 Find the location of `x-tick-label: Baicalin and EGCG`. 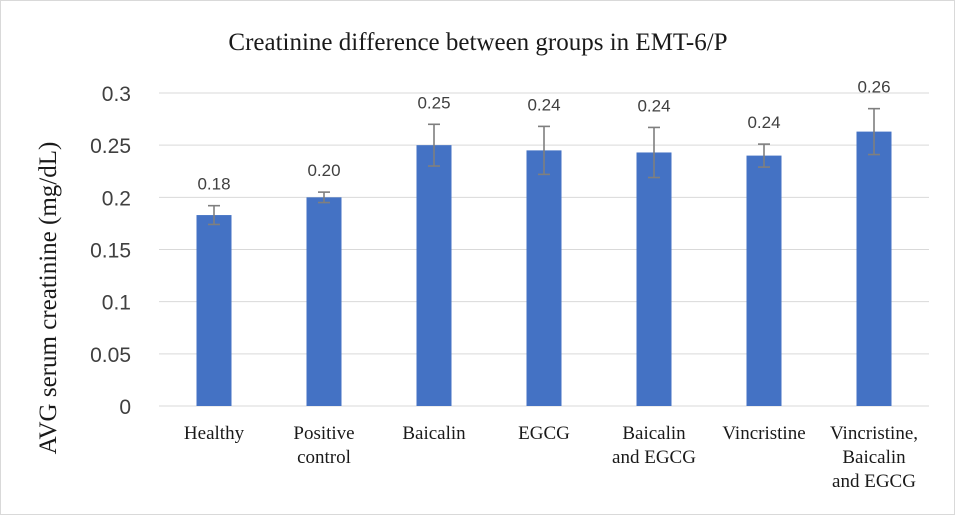

x-tick-label: Baicalin and EGCG is located at coordinates (654, 445).